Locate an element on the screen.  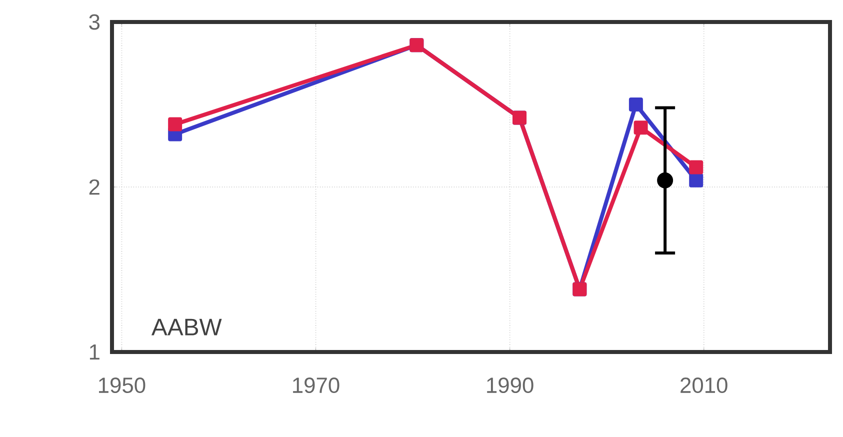
y-tick-label: 2 is located at coordinates (94, 187).